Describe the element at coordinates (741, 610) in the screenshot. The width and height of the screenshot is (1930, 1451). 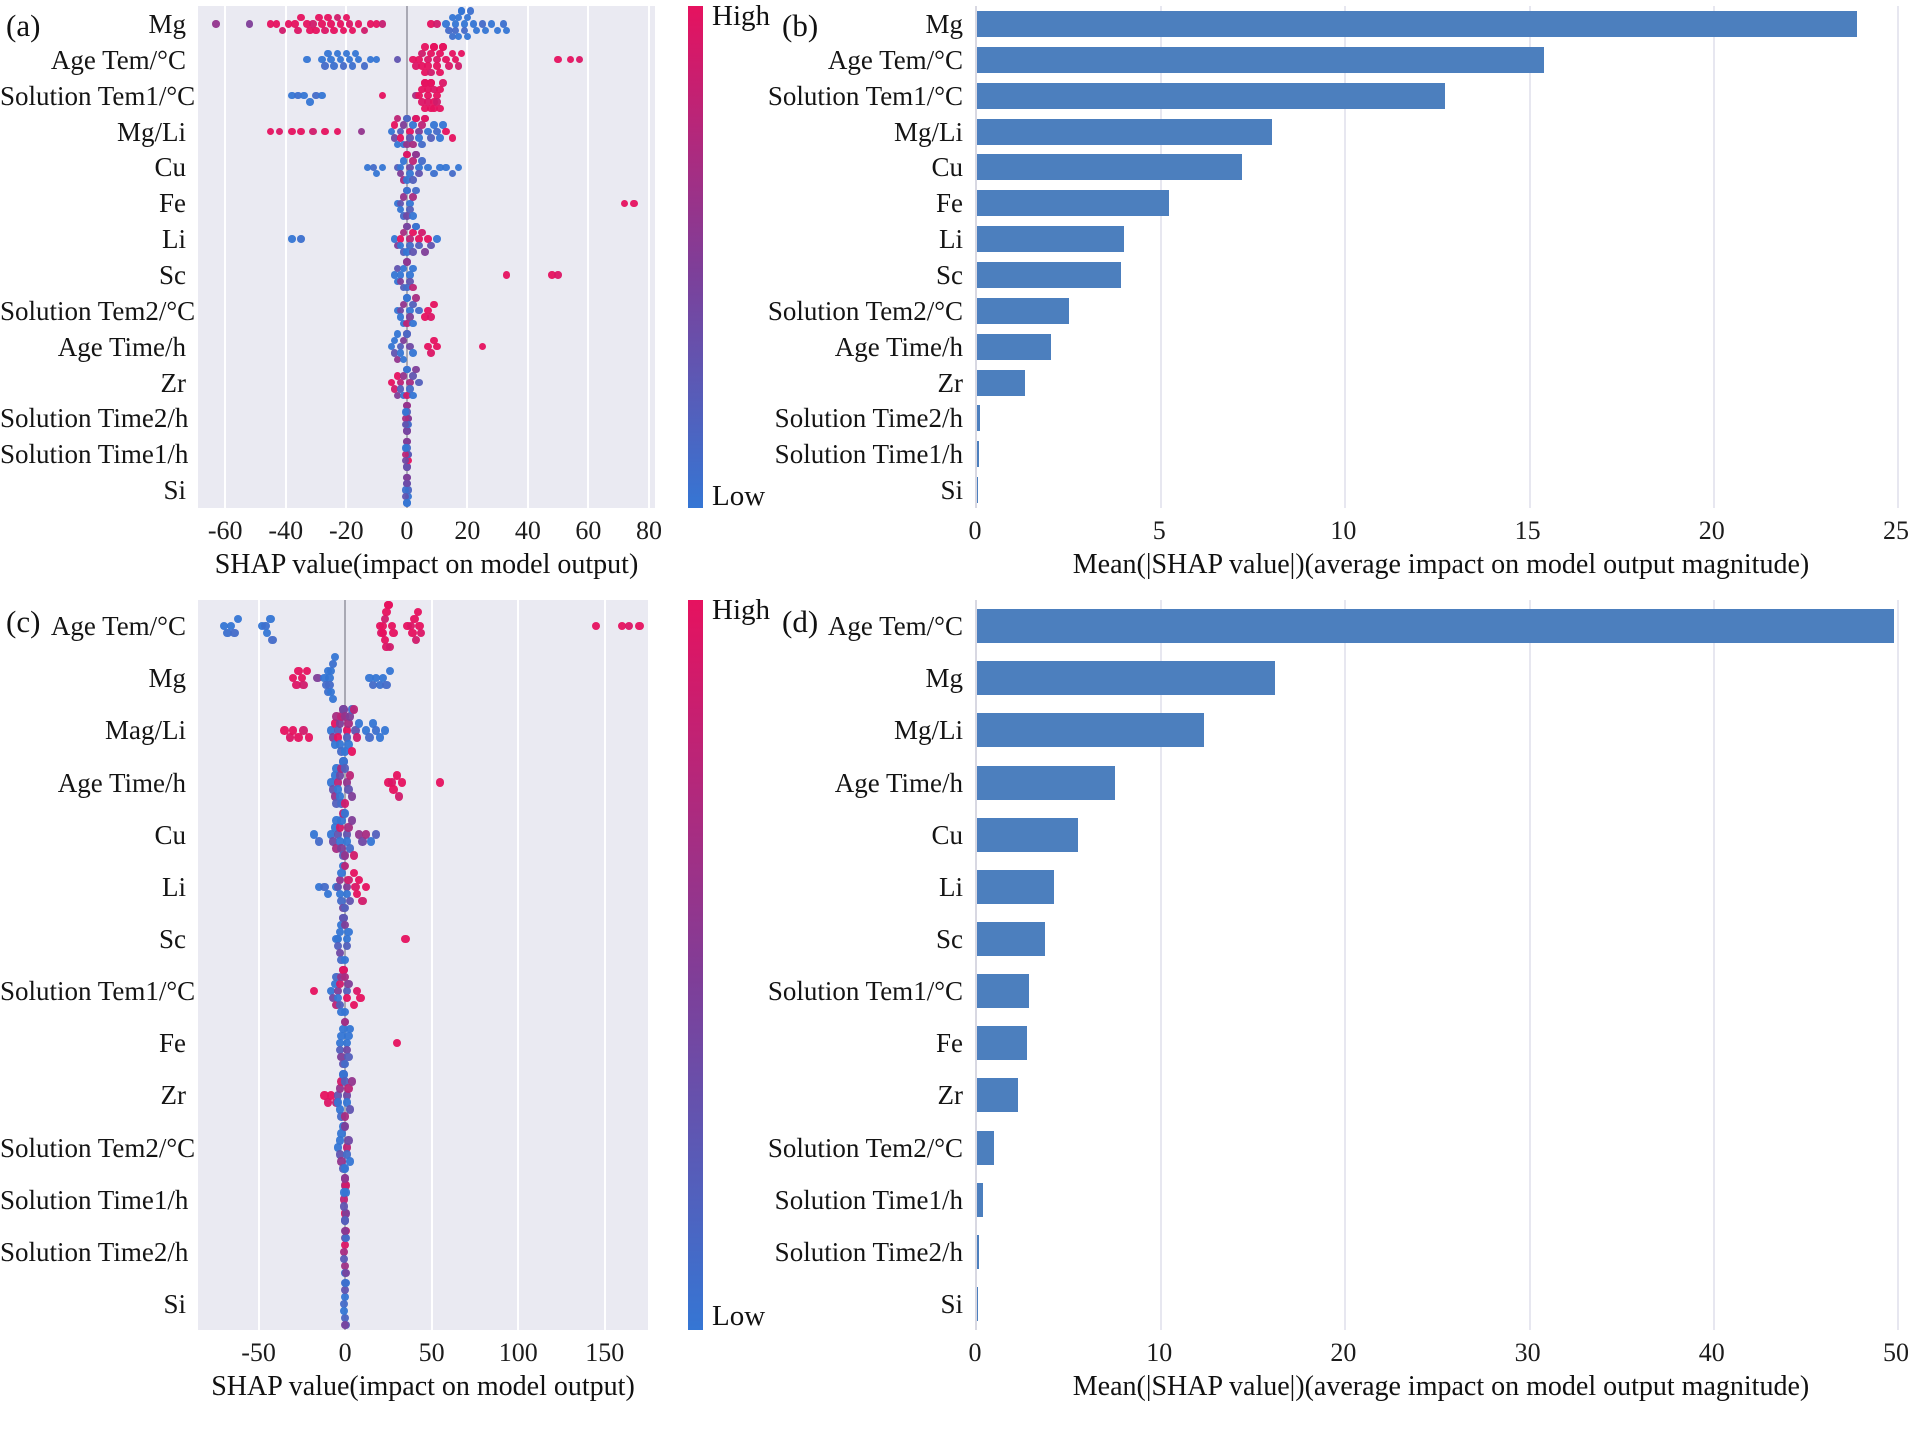
I see `colorbar-c-high-label: High` at that location.